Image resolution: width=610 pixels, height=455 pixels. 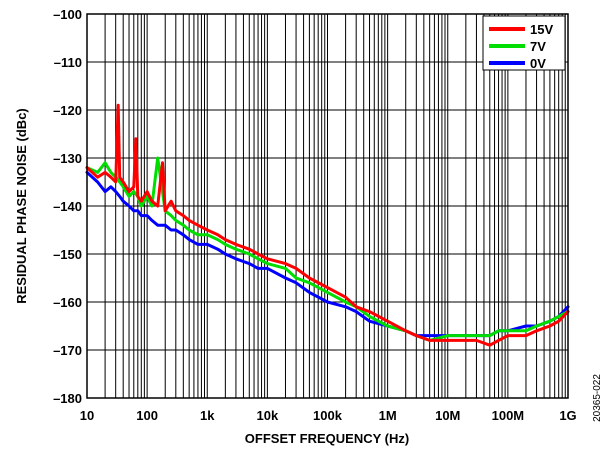 What do you see at coordinates (327, 438) in the screenshot?
I see `x-axis-title: OFFSET FREQUENCY (Hz)` at bounding box center [327, 438].